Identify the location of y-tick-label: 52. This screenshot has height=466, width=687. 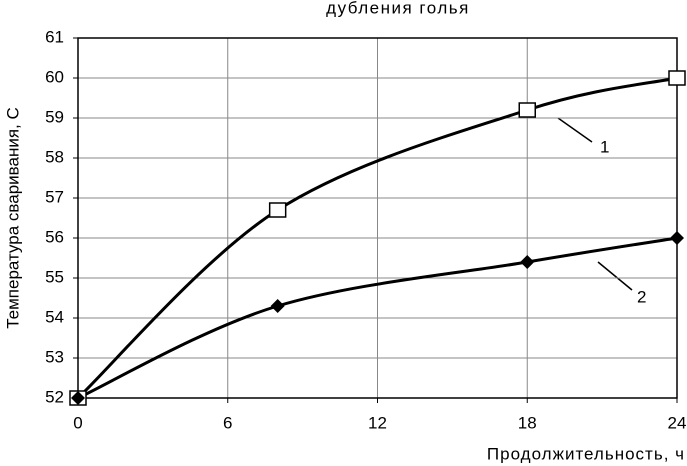
(54, 396).